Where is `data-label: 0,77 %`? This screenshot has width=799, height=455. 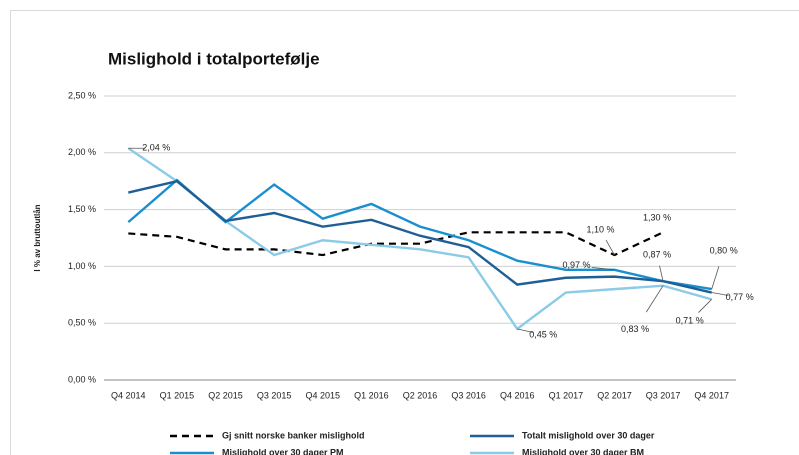 data-label: 0,77 % is located at coordinates (740, 297).